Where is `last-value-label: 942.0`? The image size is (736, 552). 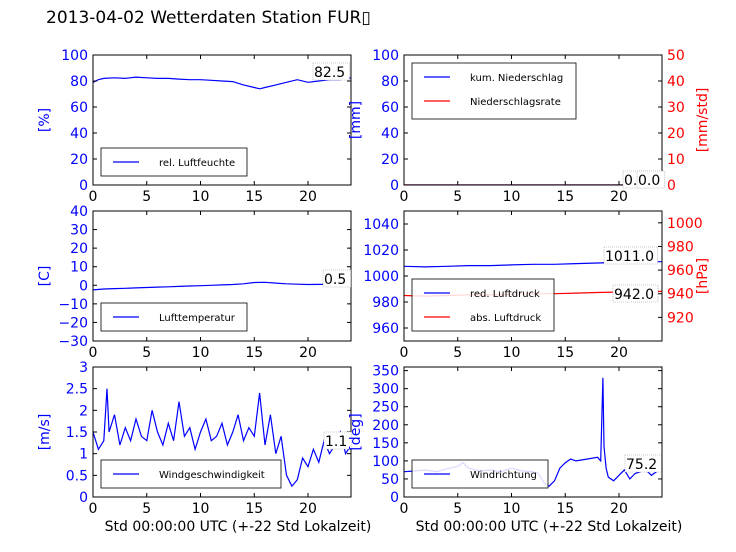 last-value-label: 942.0 is located at coordinates (634, 295).